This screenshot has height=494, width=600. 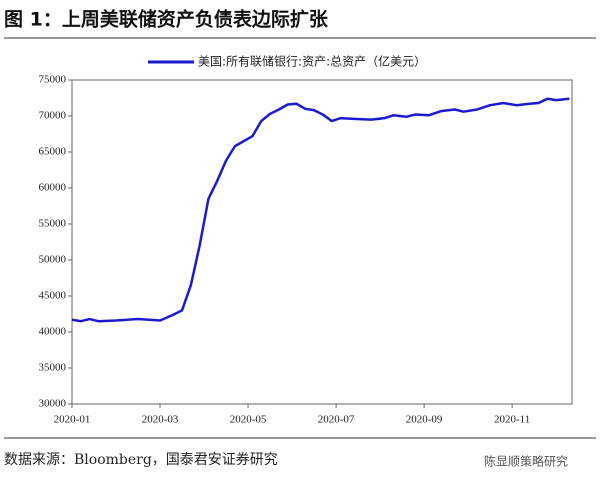 What do you see at coordinates (53, 260) in the screenshot?
I see `y-tick-label: 50000` at bounding box center [53, 260].